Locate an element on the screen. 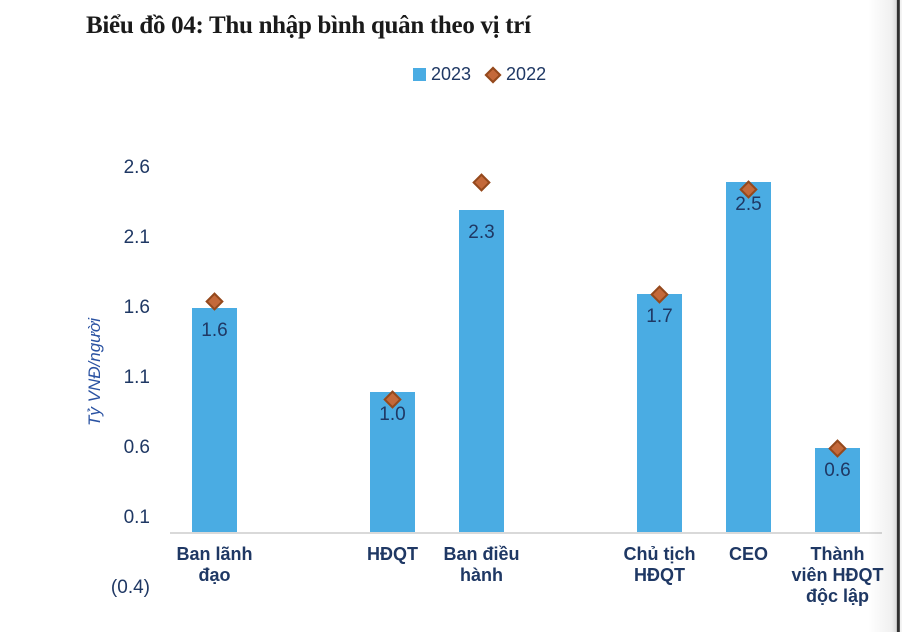  y-tick-label: 2.6 is located at coordinates (136, 167).